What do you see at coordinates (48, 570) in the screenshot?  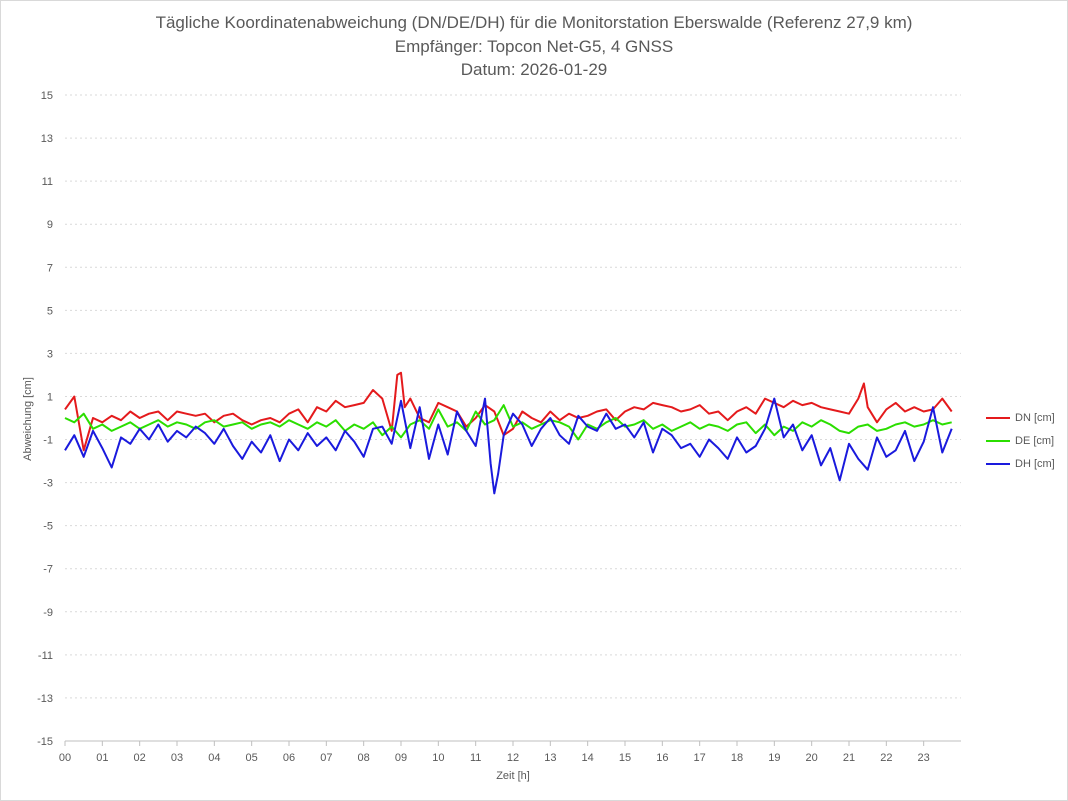 I see `y-tick-label: -7` at bounding box center [48, 570].